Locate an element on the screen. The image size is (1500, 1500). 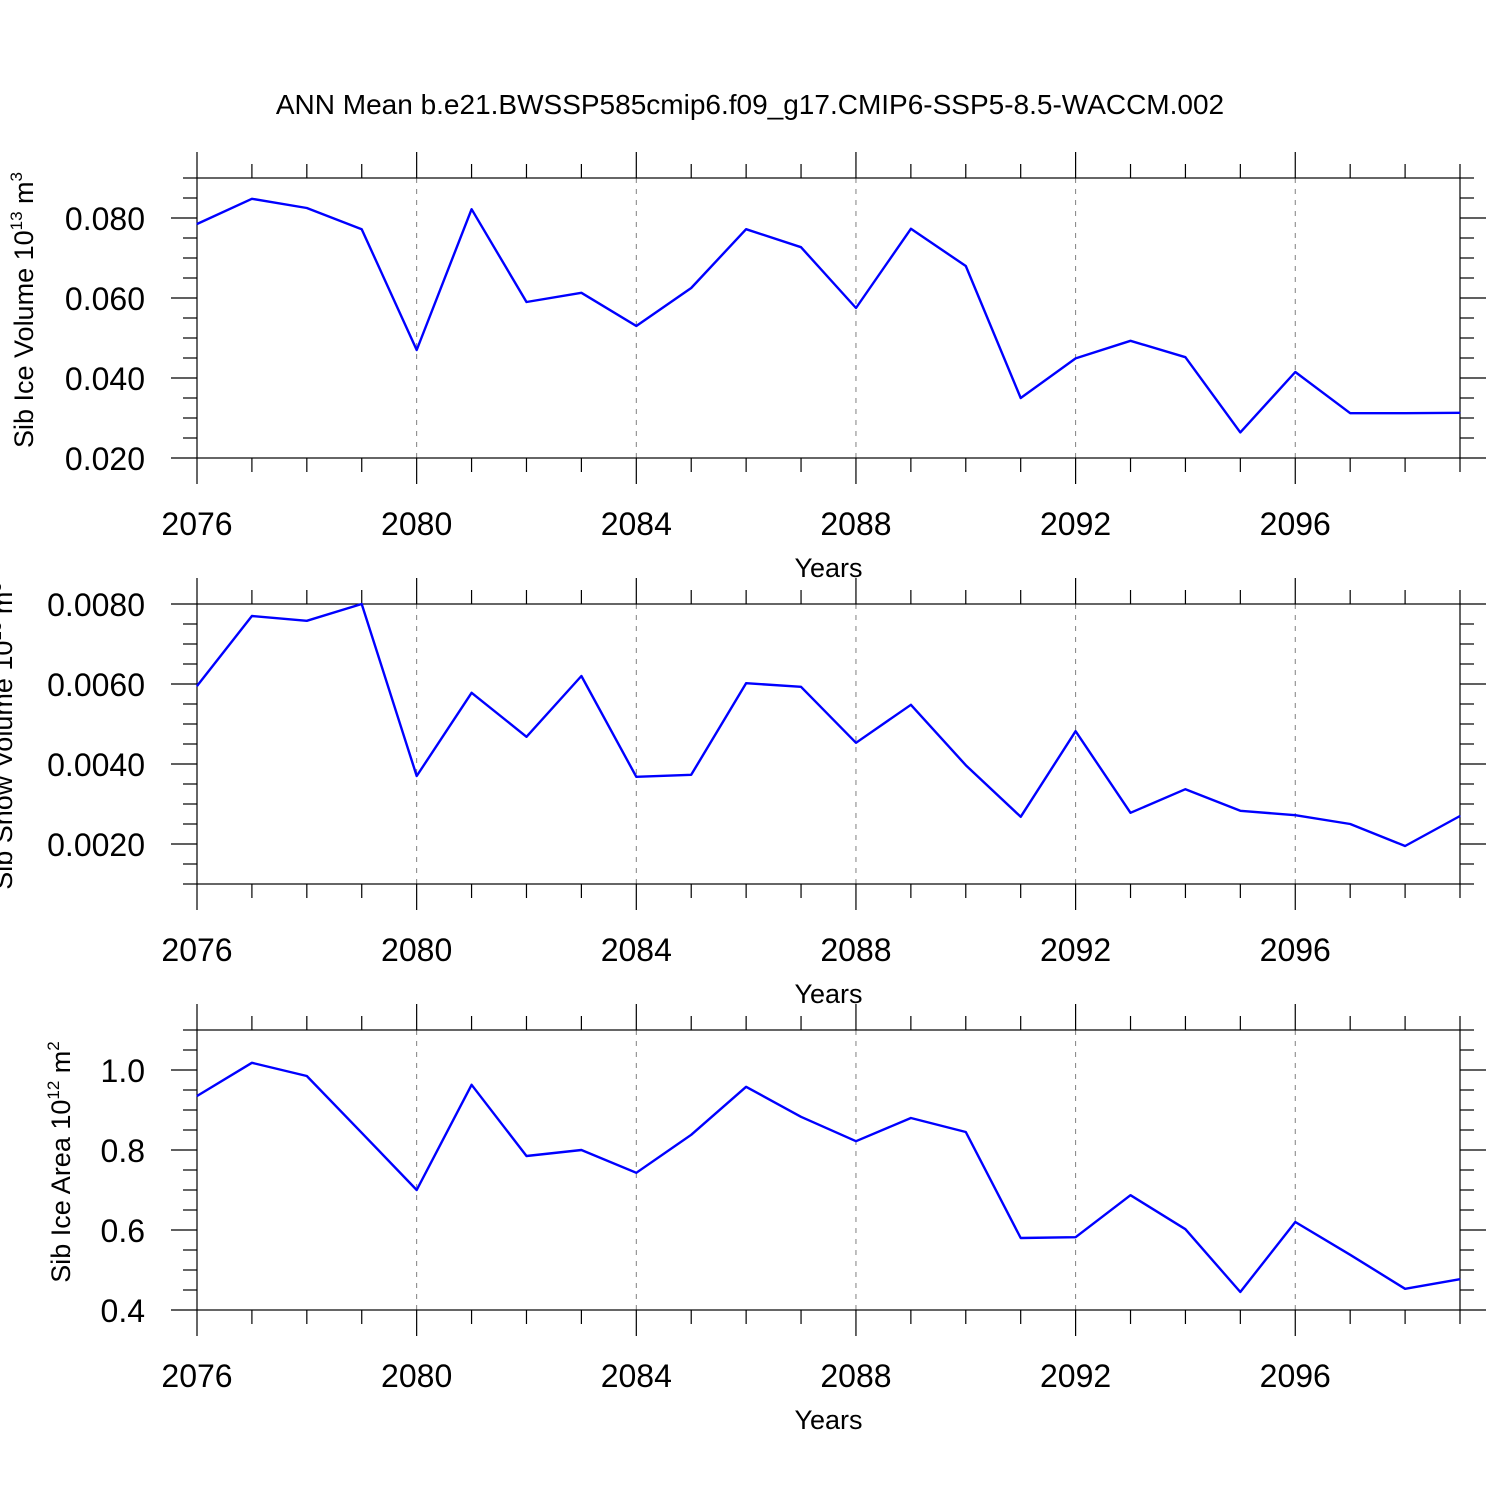
y-axis-label: Sib Ice Area 1012 m2 is located at coordinates (60, 1162).